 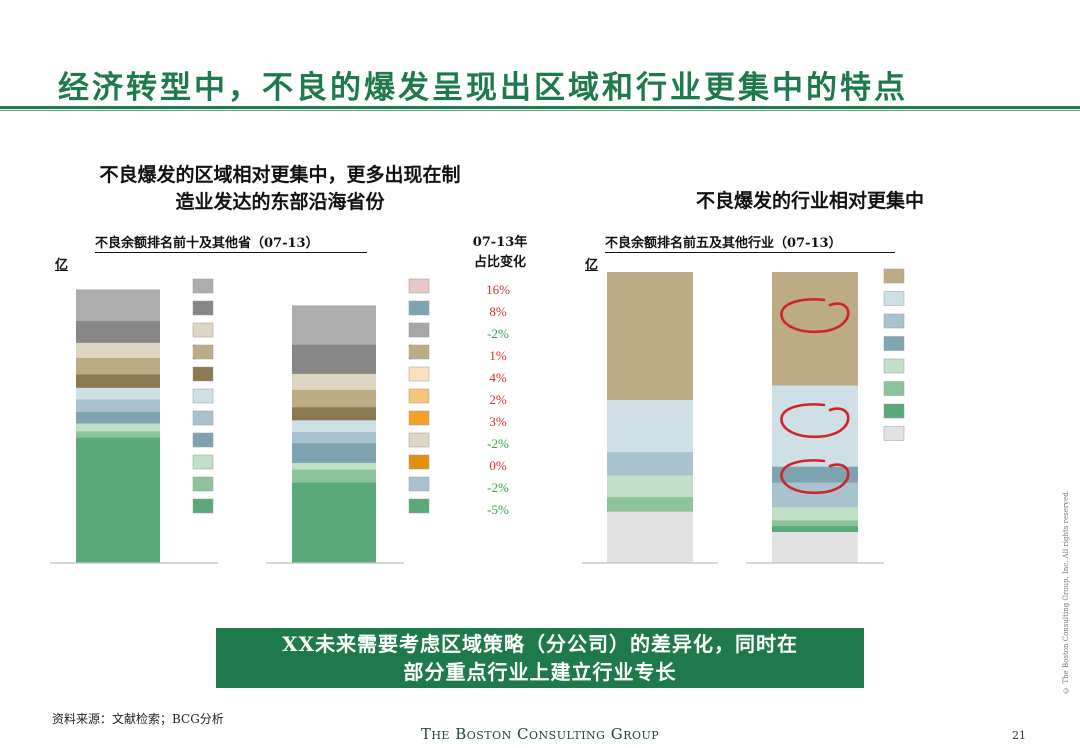 What do you see at coordinates (483, 88) in the screenshot?
I see `slide-title: 经济转型中，不良的爆发呈现出区域和行业更集中的特点` at bounding box center [483, 88].